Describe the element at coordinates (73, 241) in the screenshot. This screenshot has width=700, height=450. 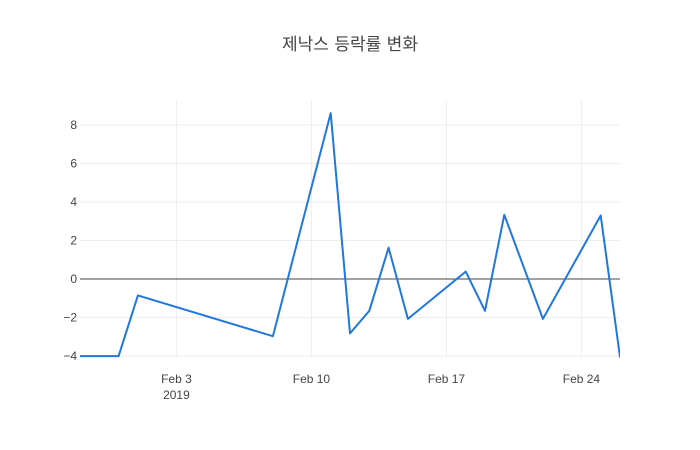
I see `y-tick-label: 2` at that location.